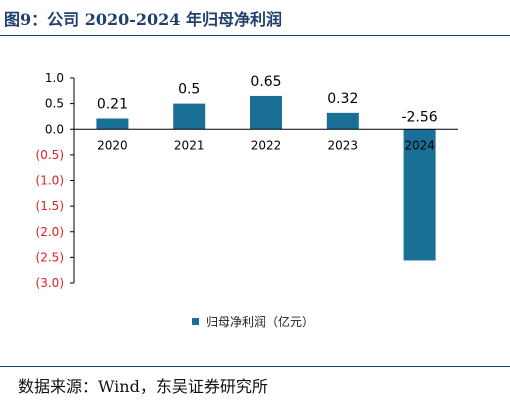  I want to click on data-labels-group: 0.21 0.5 0.65 0.32 -2.56, so click(267, 99).